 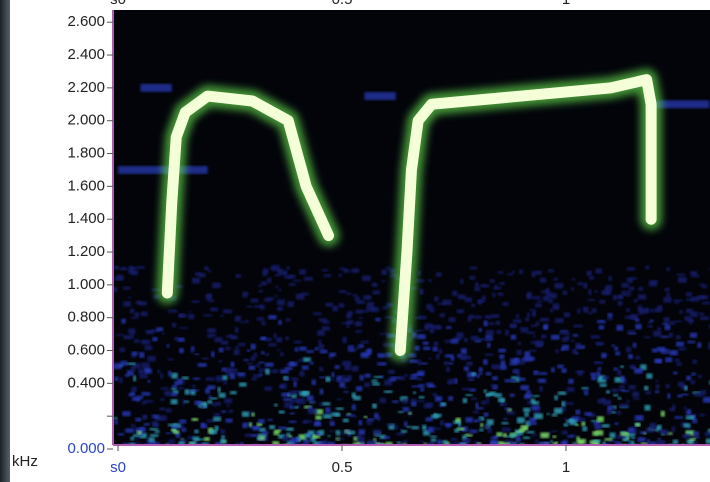 I want to click on top-tick-label: s0, so click(x=118, y=4).